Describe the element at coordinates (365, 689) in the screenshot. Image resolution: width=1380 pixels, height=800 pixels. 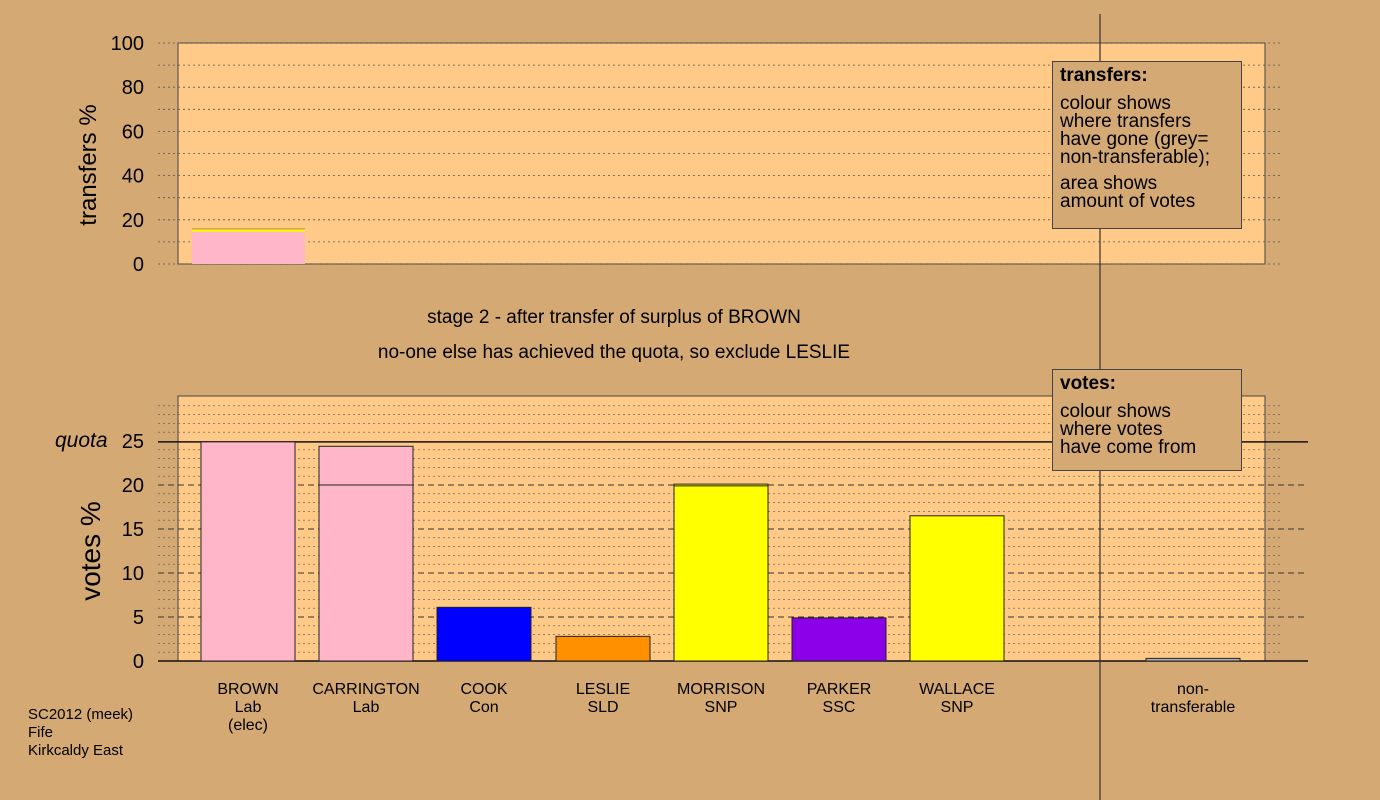
I see `candidate-name-label: CARRINGTON` at that location.